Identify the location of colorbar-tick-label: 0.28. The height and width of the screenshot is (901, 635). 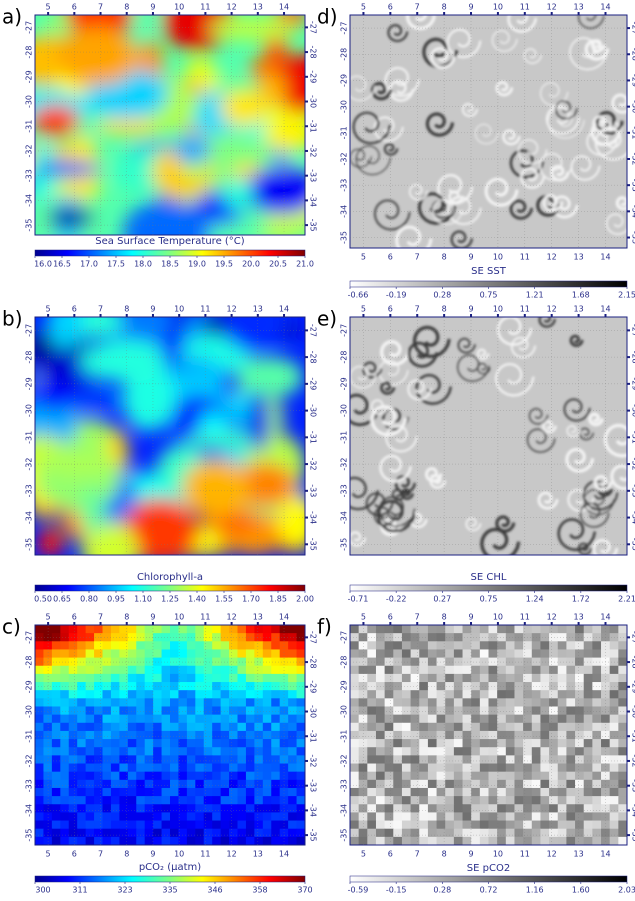
(442, 890).